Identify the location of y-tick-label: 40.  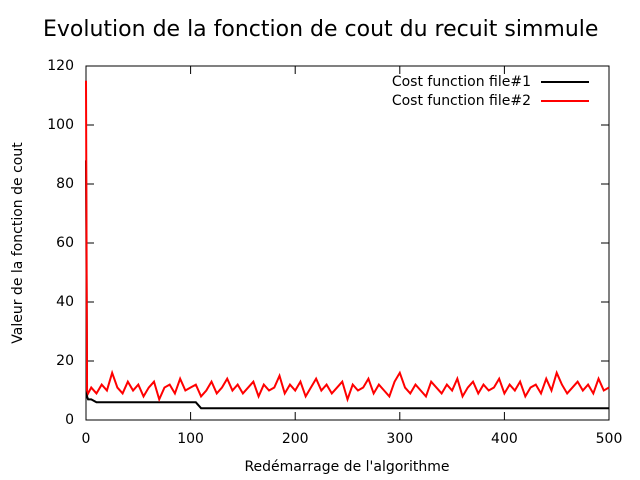
(65, 302).